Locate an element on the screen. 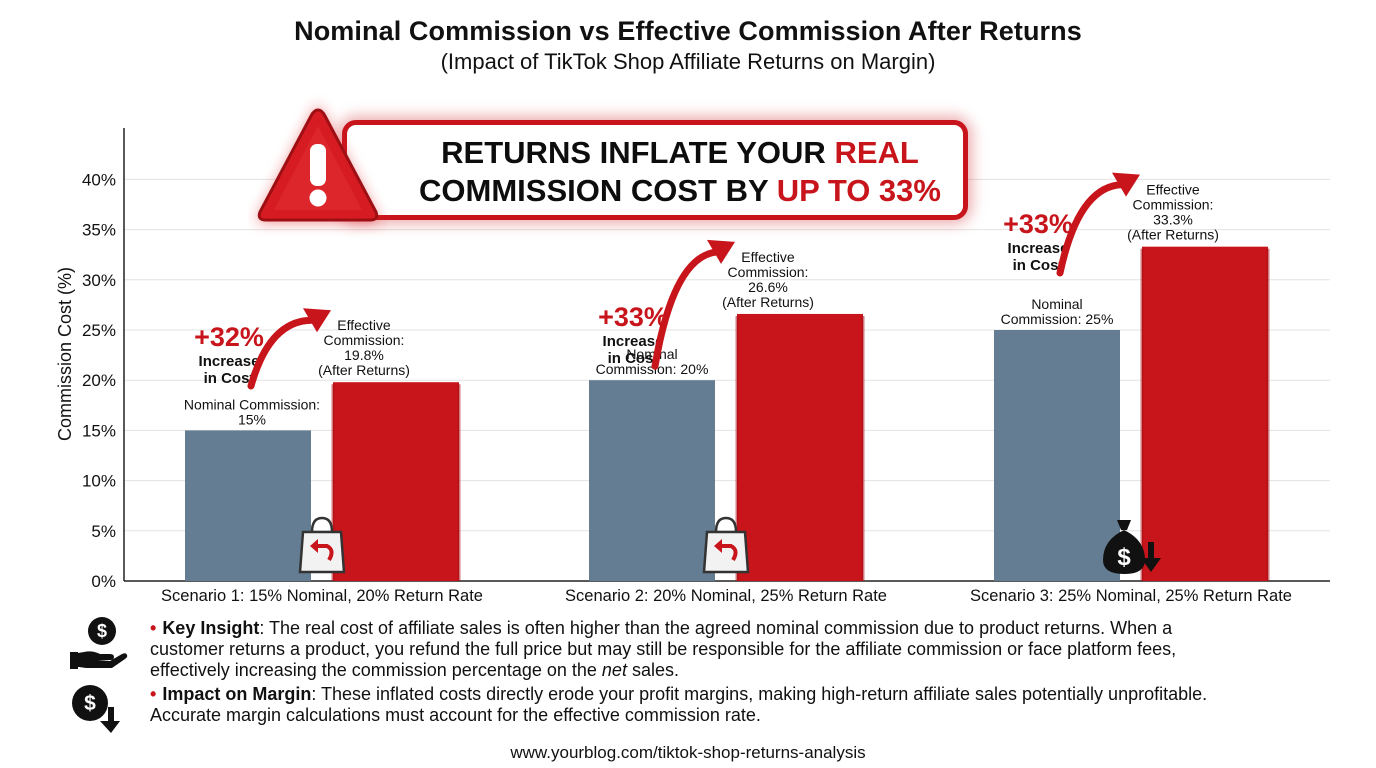 The width and height of the screenshot is (1376, 768). key-insight-net: net is located at coordinates (614, 670).